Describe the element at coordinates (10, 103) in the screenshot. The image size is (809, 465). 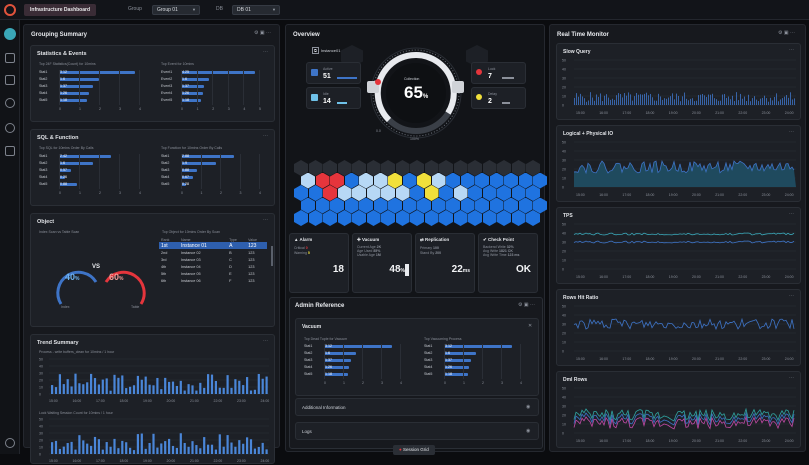
I see `topology-icon` at that location.